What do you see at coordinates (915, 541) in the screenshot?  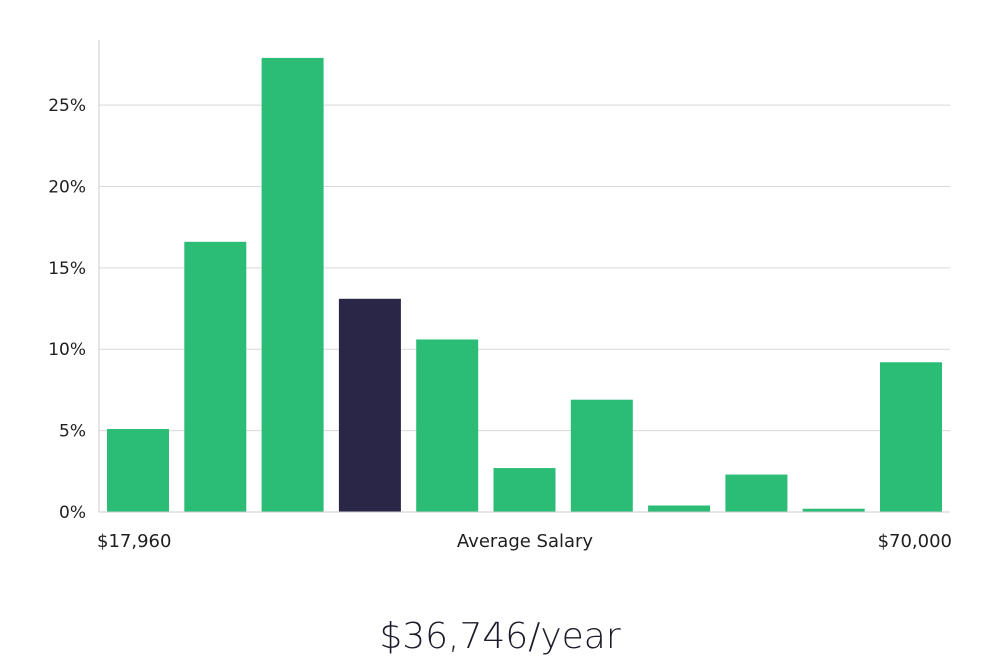 I see `x-label-max: $70,000` at bounding box center [915, 541].